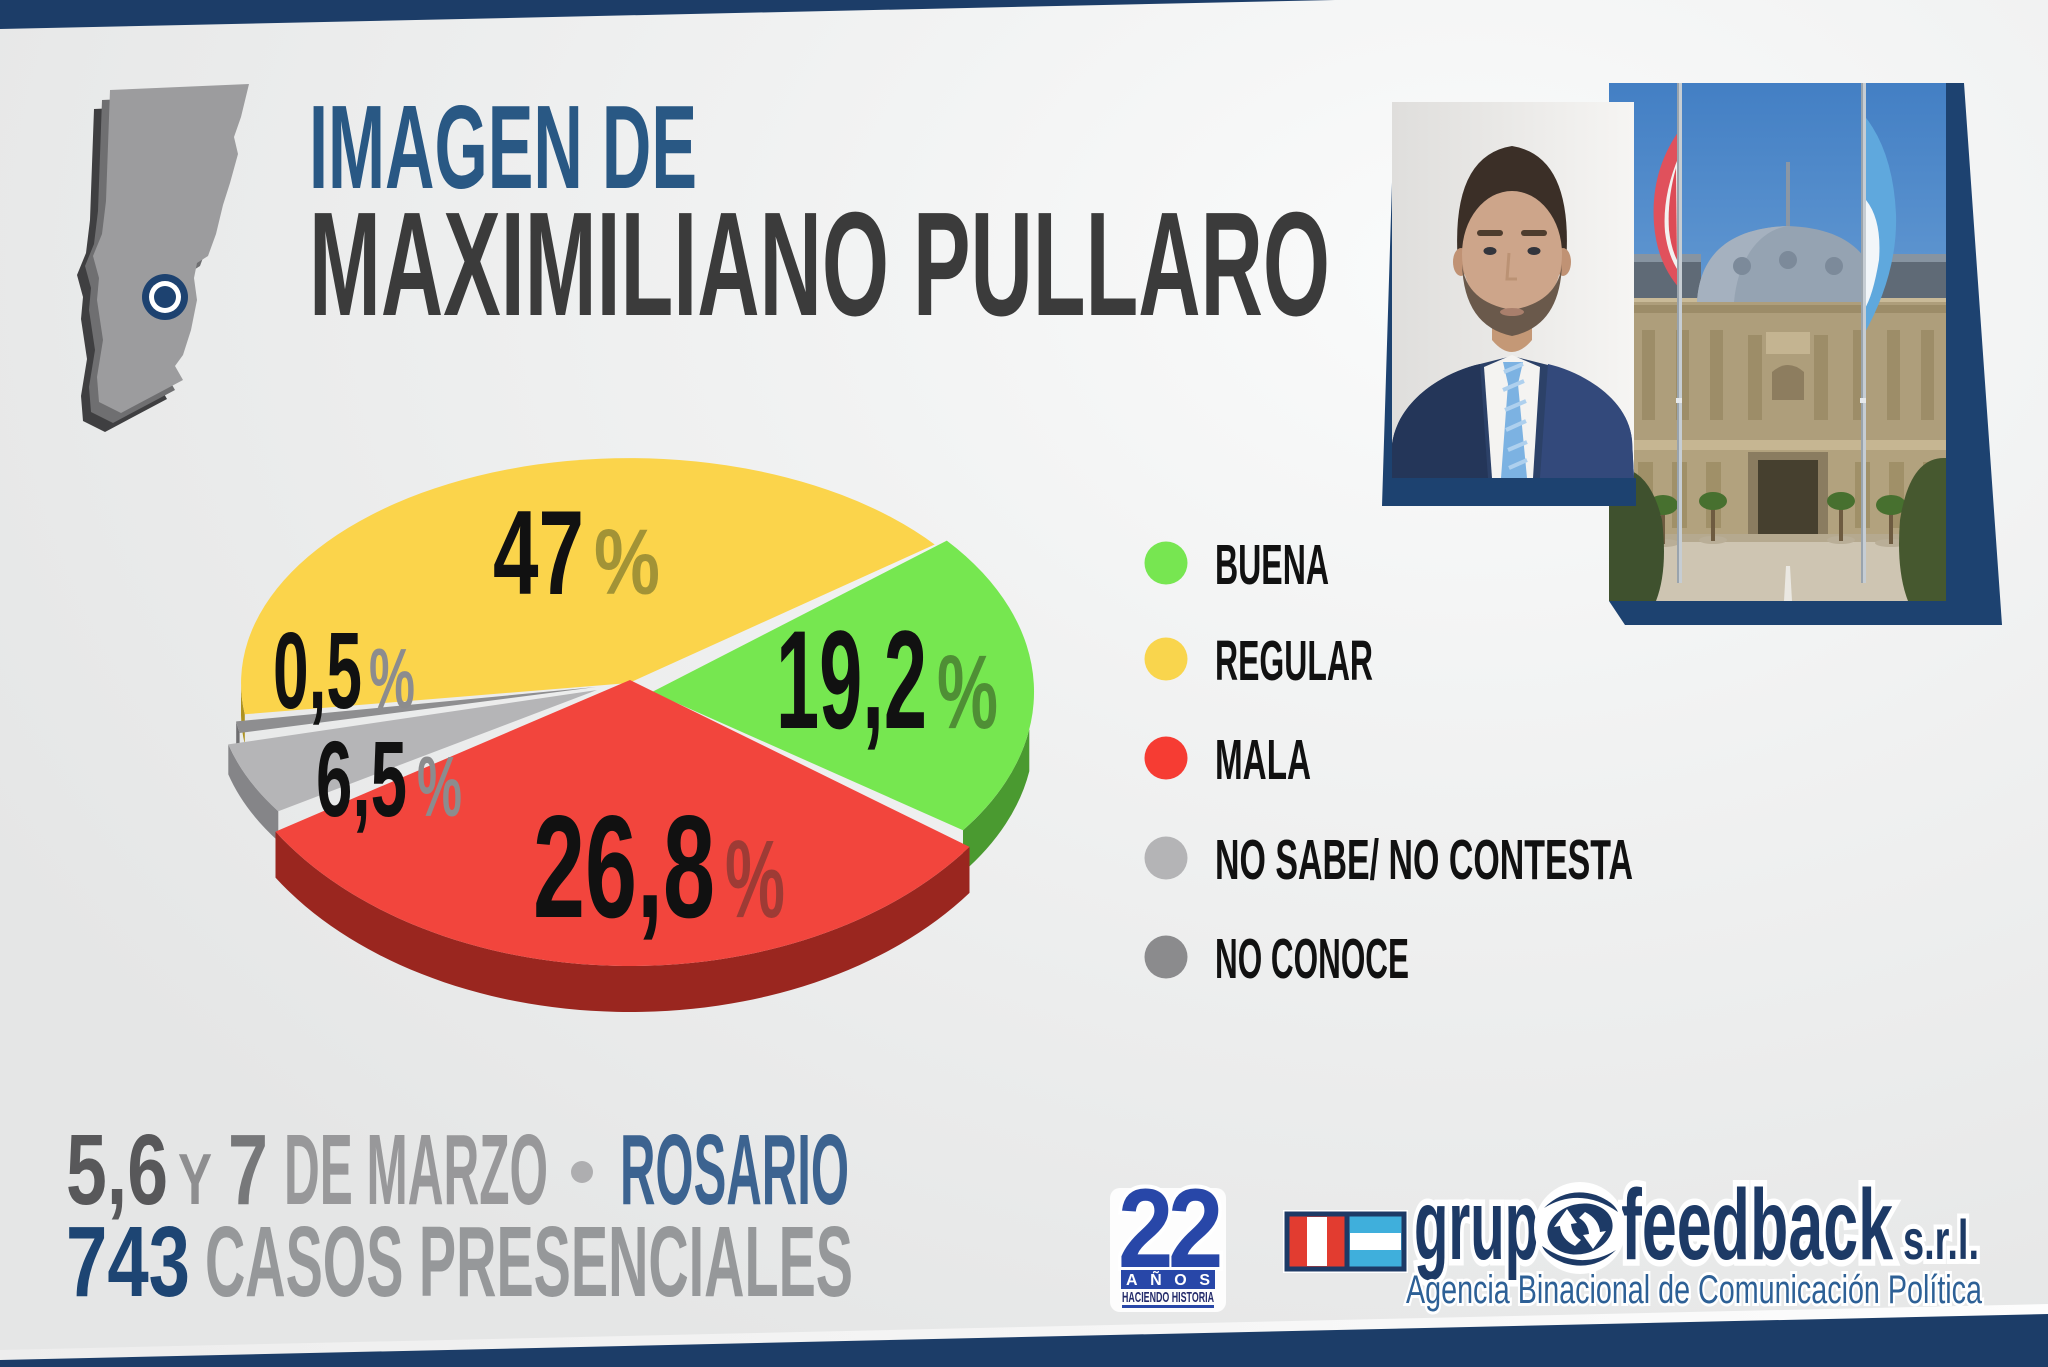  What do you see at coordinates (1168, 1297) in the screenshot?
I see `svg-text: HACIENDO HISTORIA` at bounding box center [1168, 1297].